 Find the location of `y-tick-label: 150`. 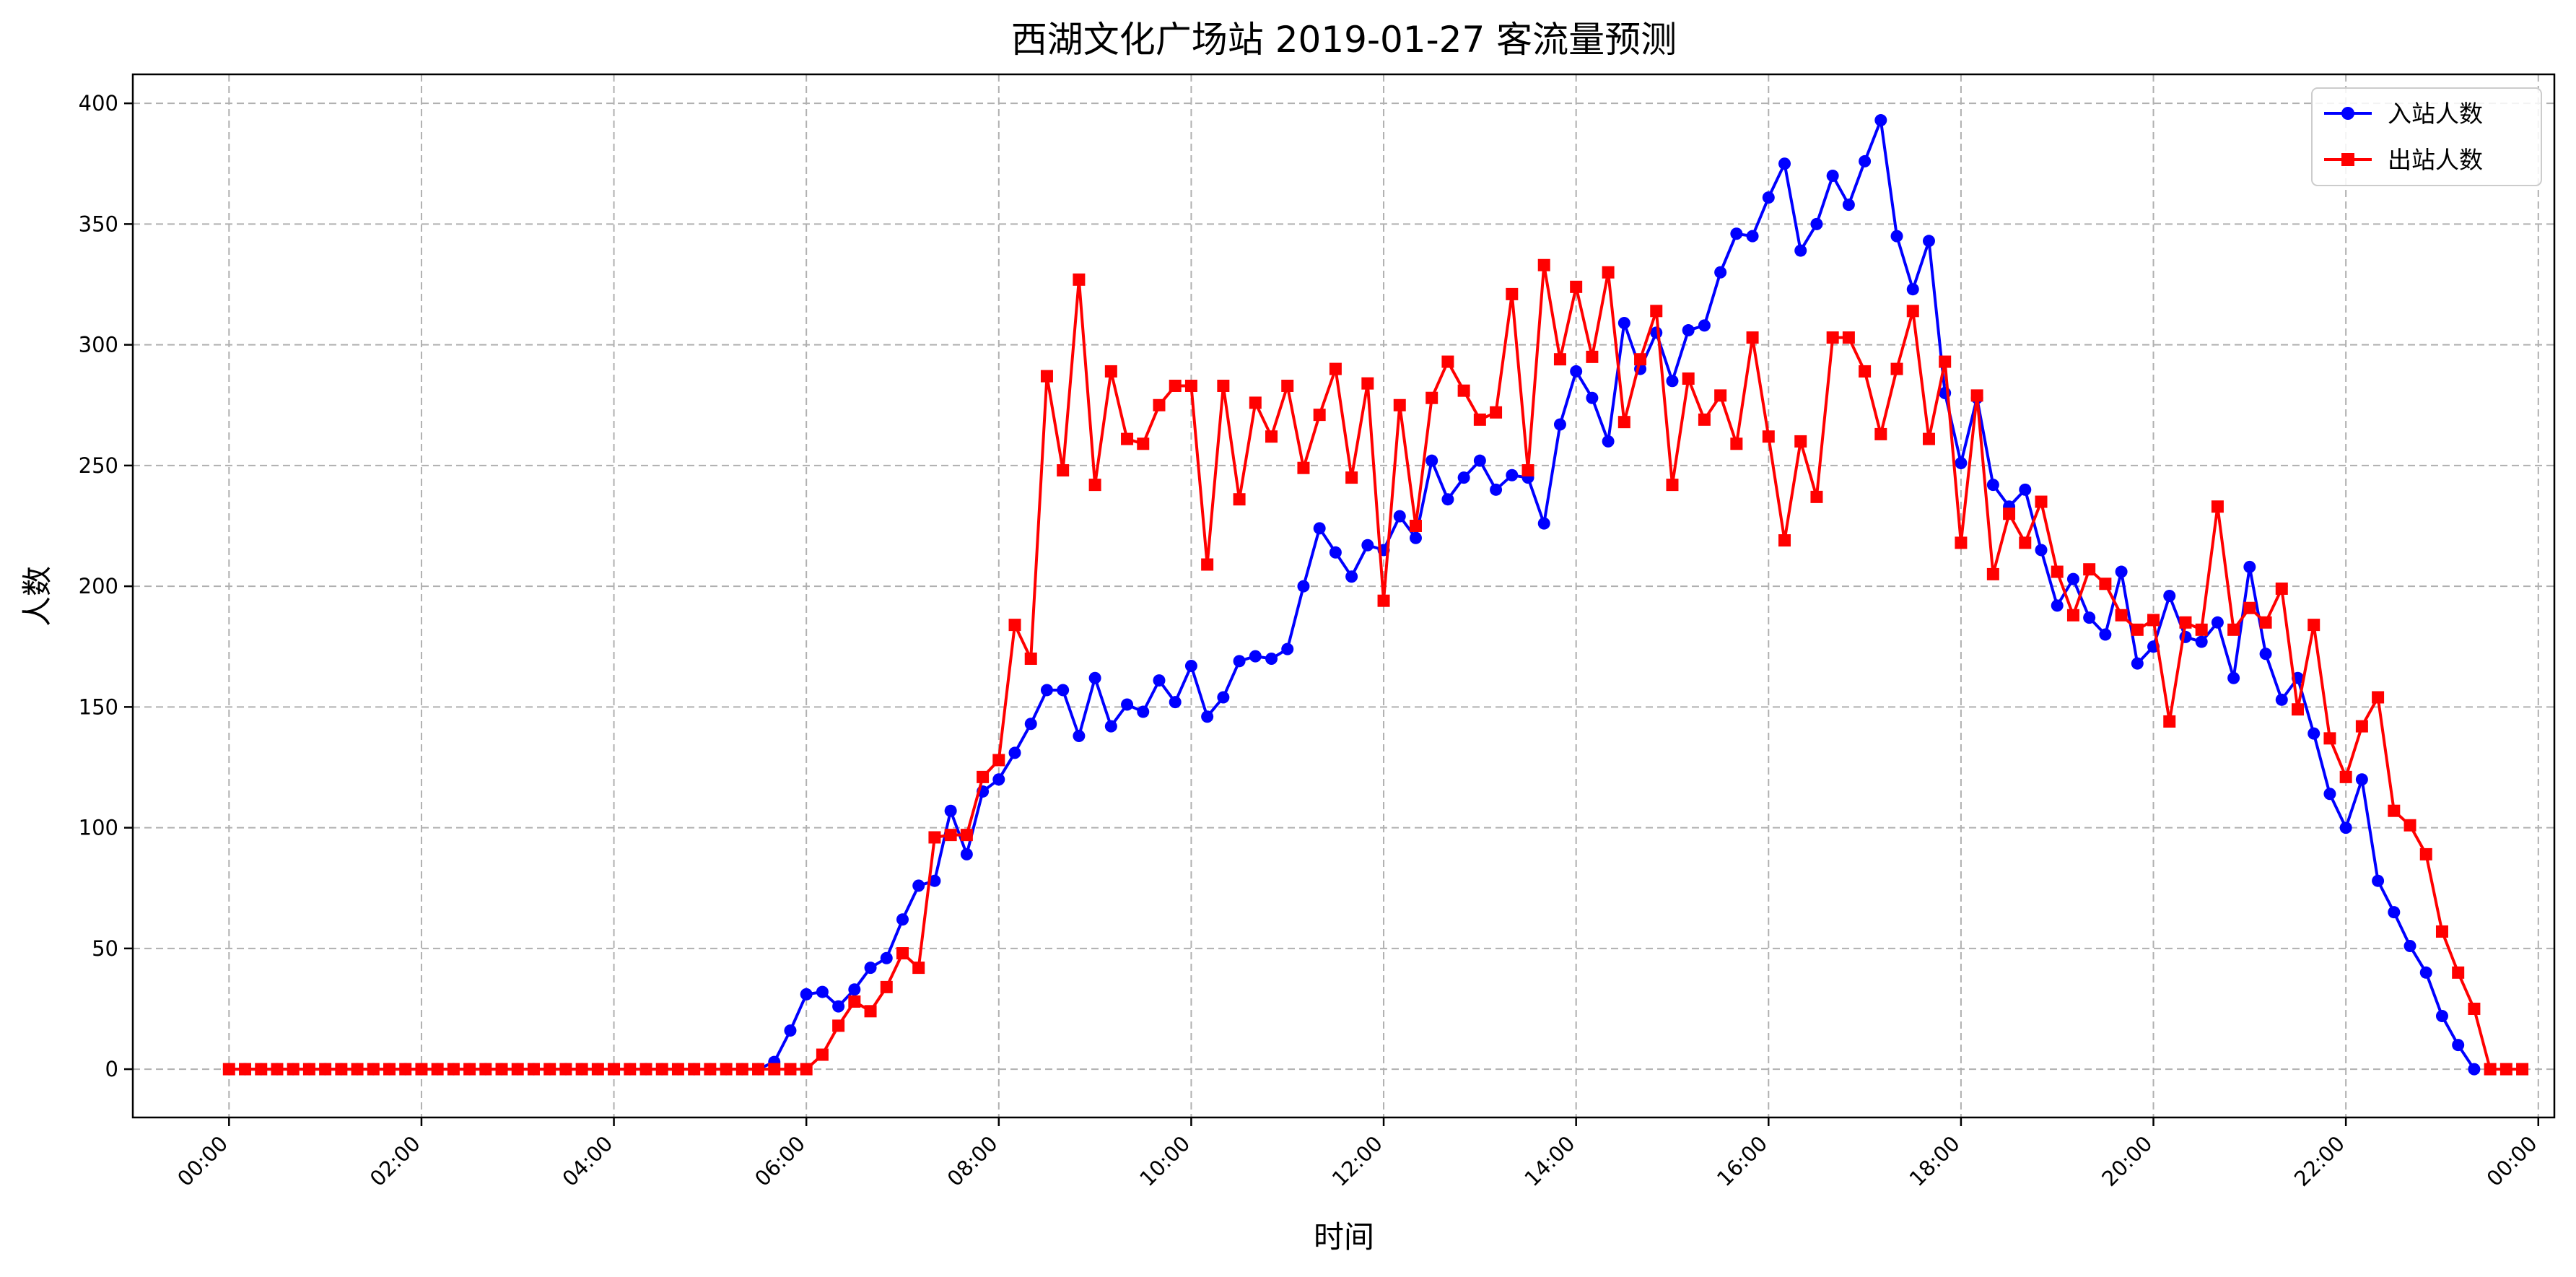

y-tick-label: 150 is located at coordinates (98, 706).